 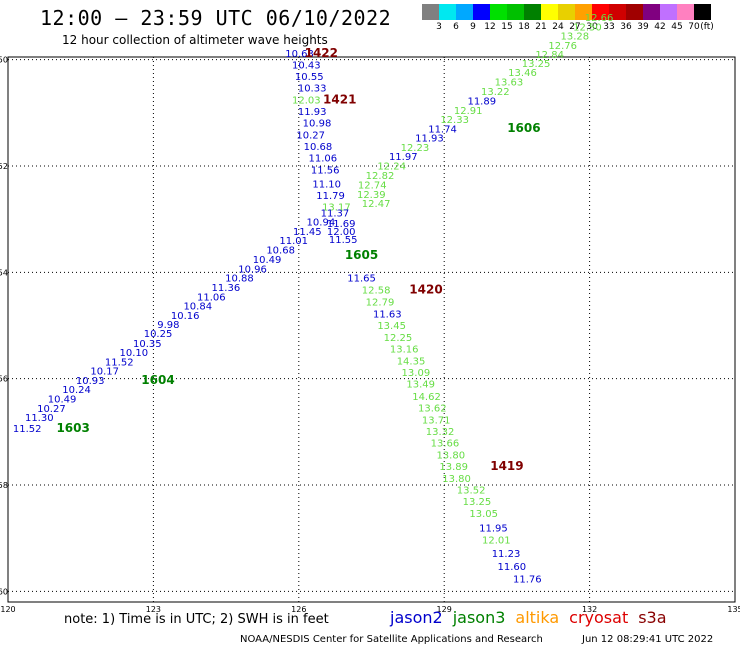 What do you see at coordinates (425, 290) in the screenshot?
I see `pass-number-label: 1420` at bounding box center [425, 290].